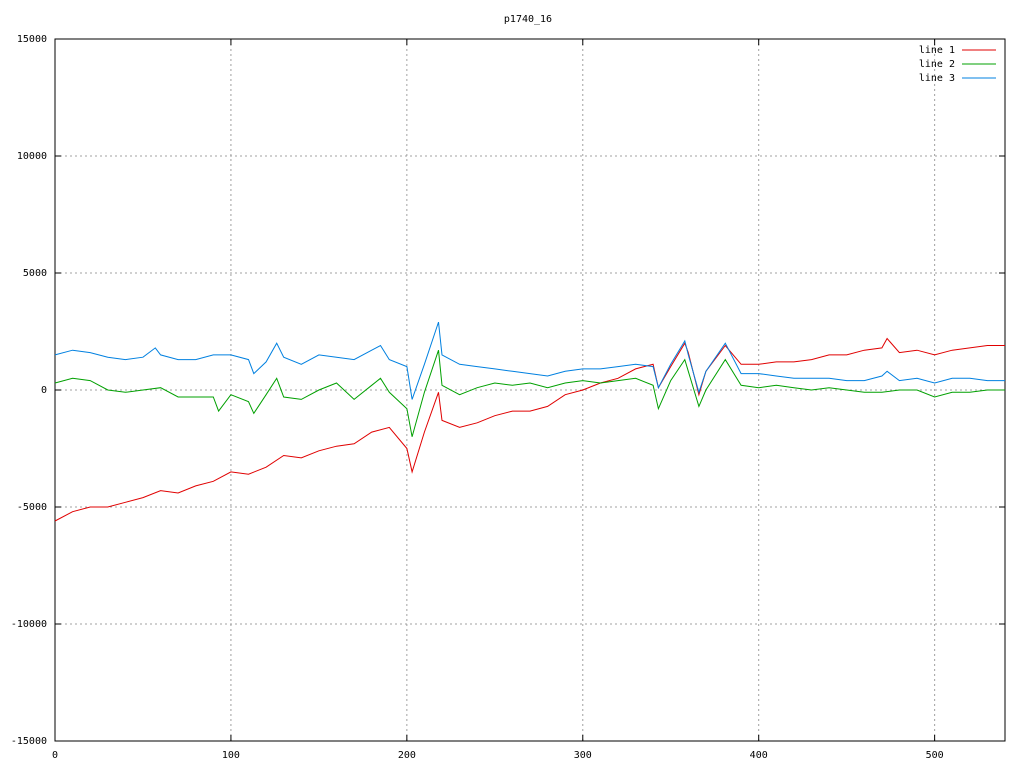 The height and width of the screenshot is (768, 1024). Describe the element at coordinates (44, 390) in the screenshot. I see `y-tick-label: 0` at that location.